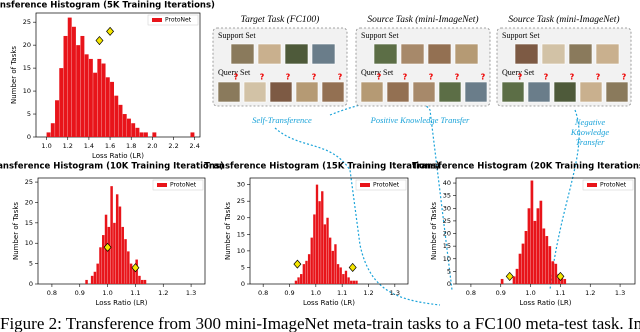 The width and height of the screenshot is (640, 332). Describe the element at coordinates (589, 132) in the screenshot. I see `arrow-label: Knowledge` at that location.